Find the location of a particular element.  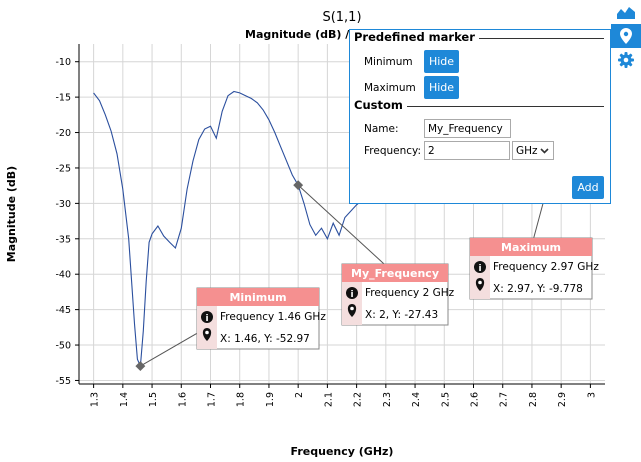

chart-title: S(1,1) is located at coordinates (341, 17).